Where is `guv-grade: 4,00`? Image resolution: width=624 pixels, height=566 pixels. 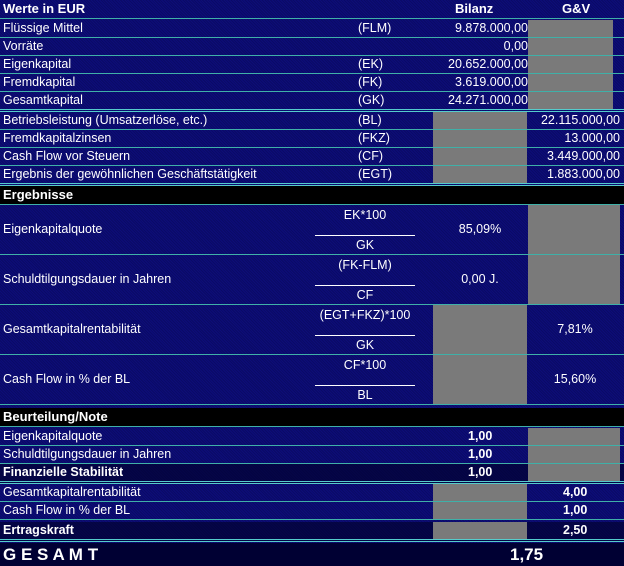 guv-grade: 4,00 is located at coordinates (575, 492).